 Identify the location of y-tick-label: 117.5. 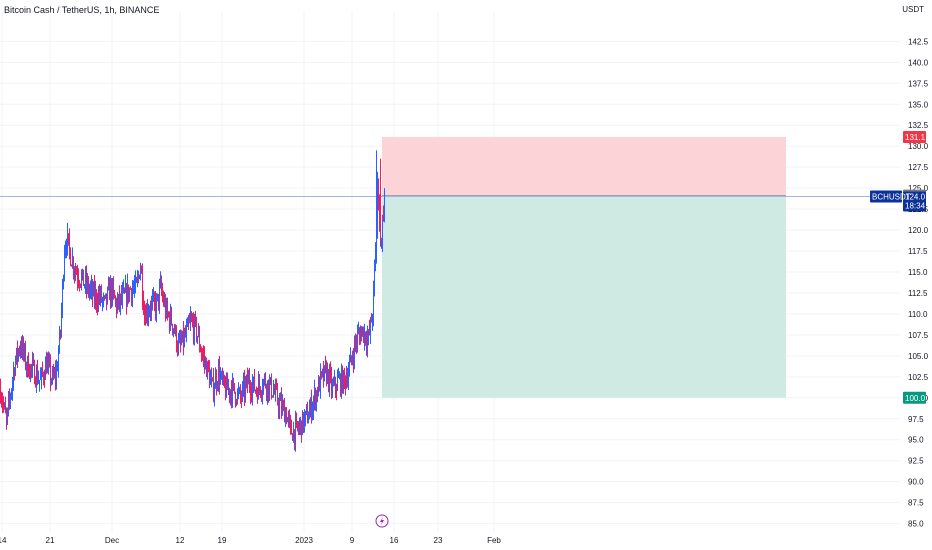
(918, 251).